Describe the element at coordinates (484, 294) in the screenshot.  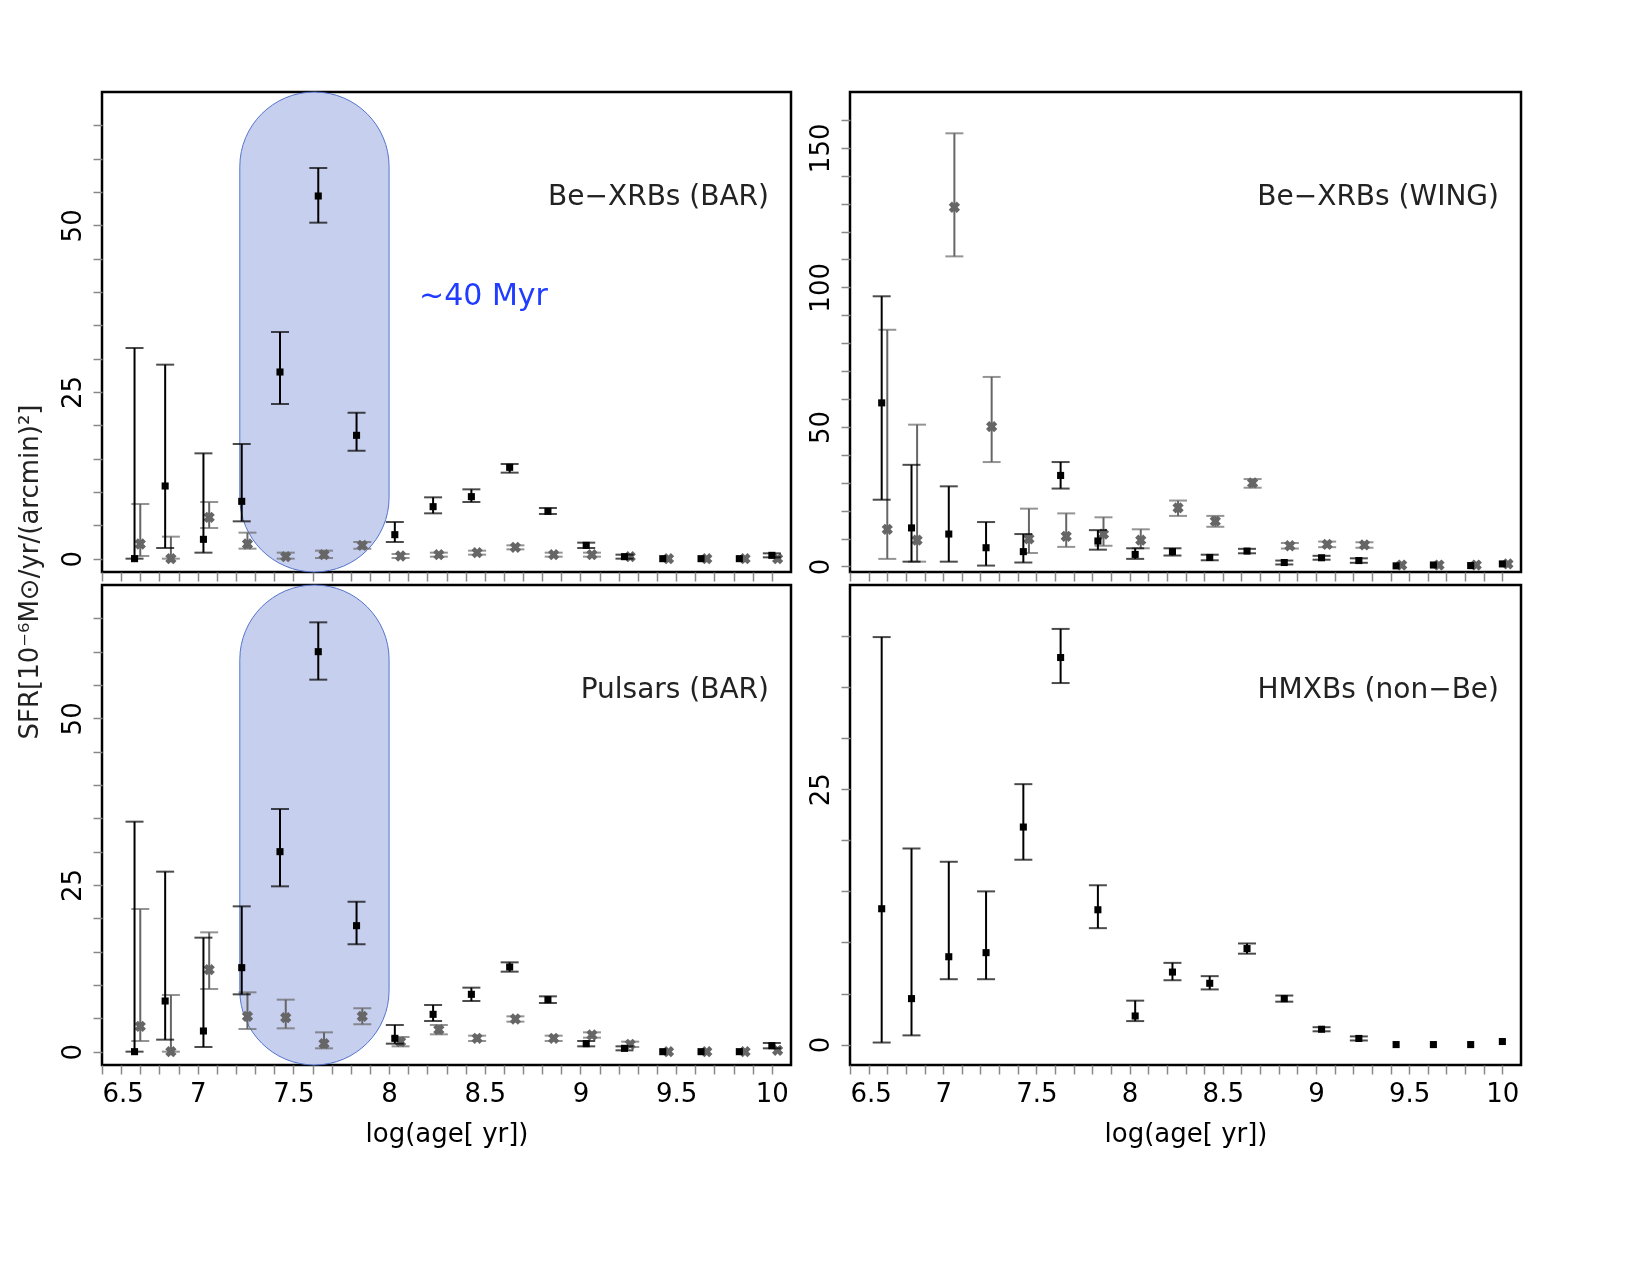
I see `band-label: ~40 Myr` at that location.